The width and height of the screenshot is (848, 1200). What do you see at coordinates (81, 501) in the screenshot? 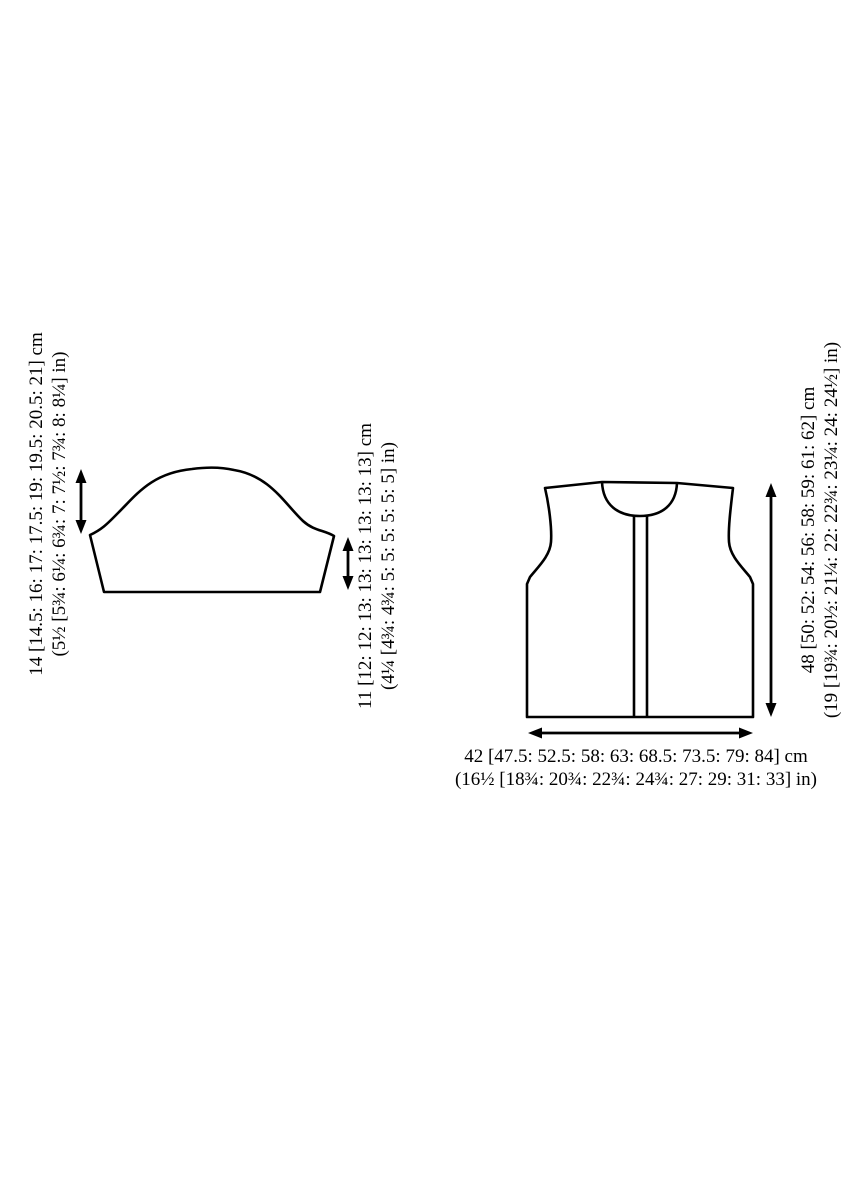
I see `sleeve-cap-height-arrow` at bounding box center [81, 501].